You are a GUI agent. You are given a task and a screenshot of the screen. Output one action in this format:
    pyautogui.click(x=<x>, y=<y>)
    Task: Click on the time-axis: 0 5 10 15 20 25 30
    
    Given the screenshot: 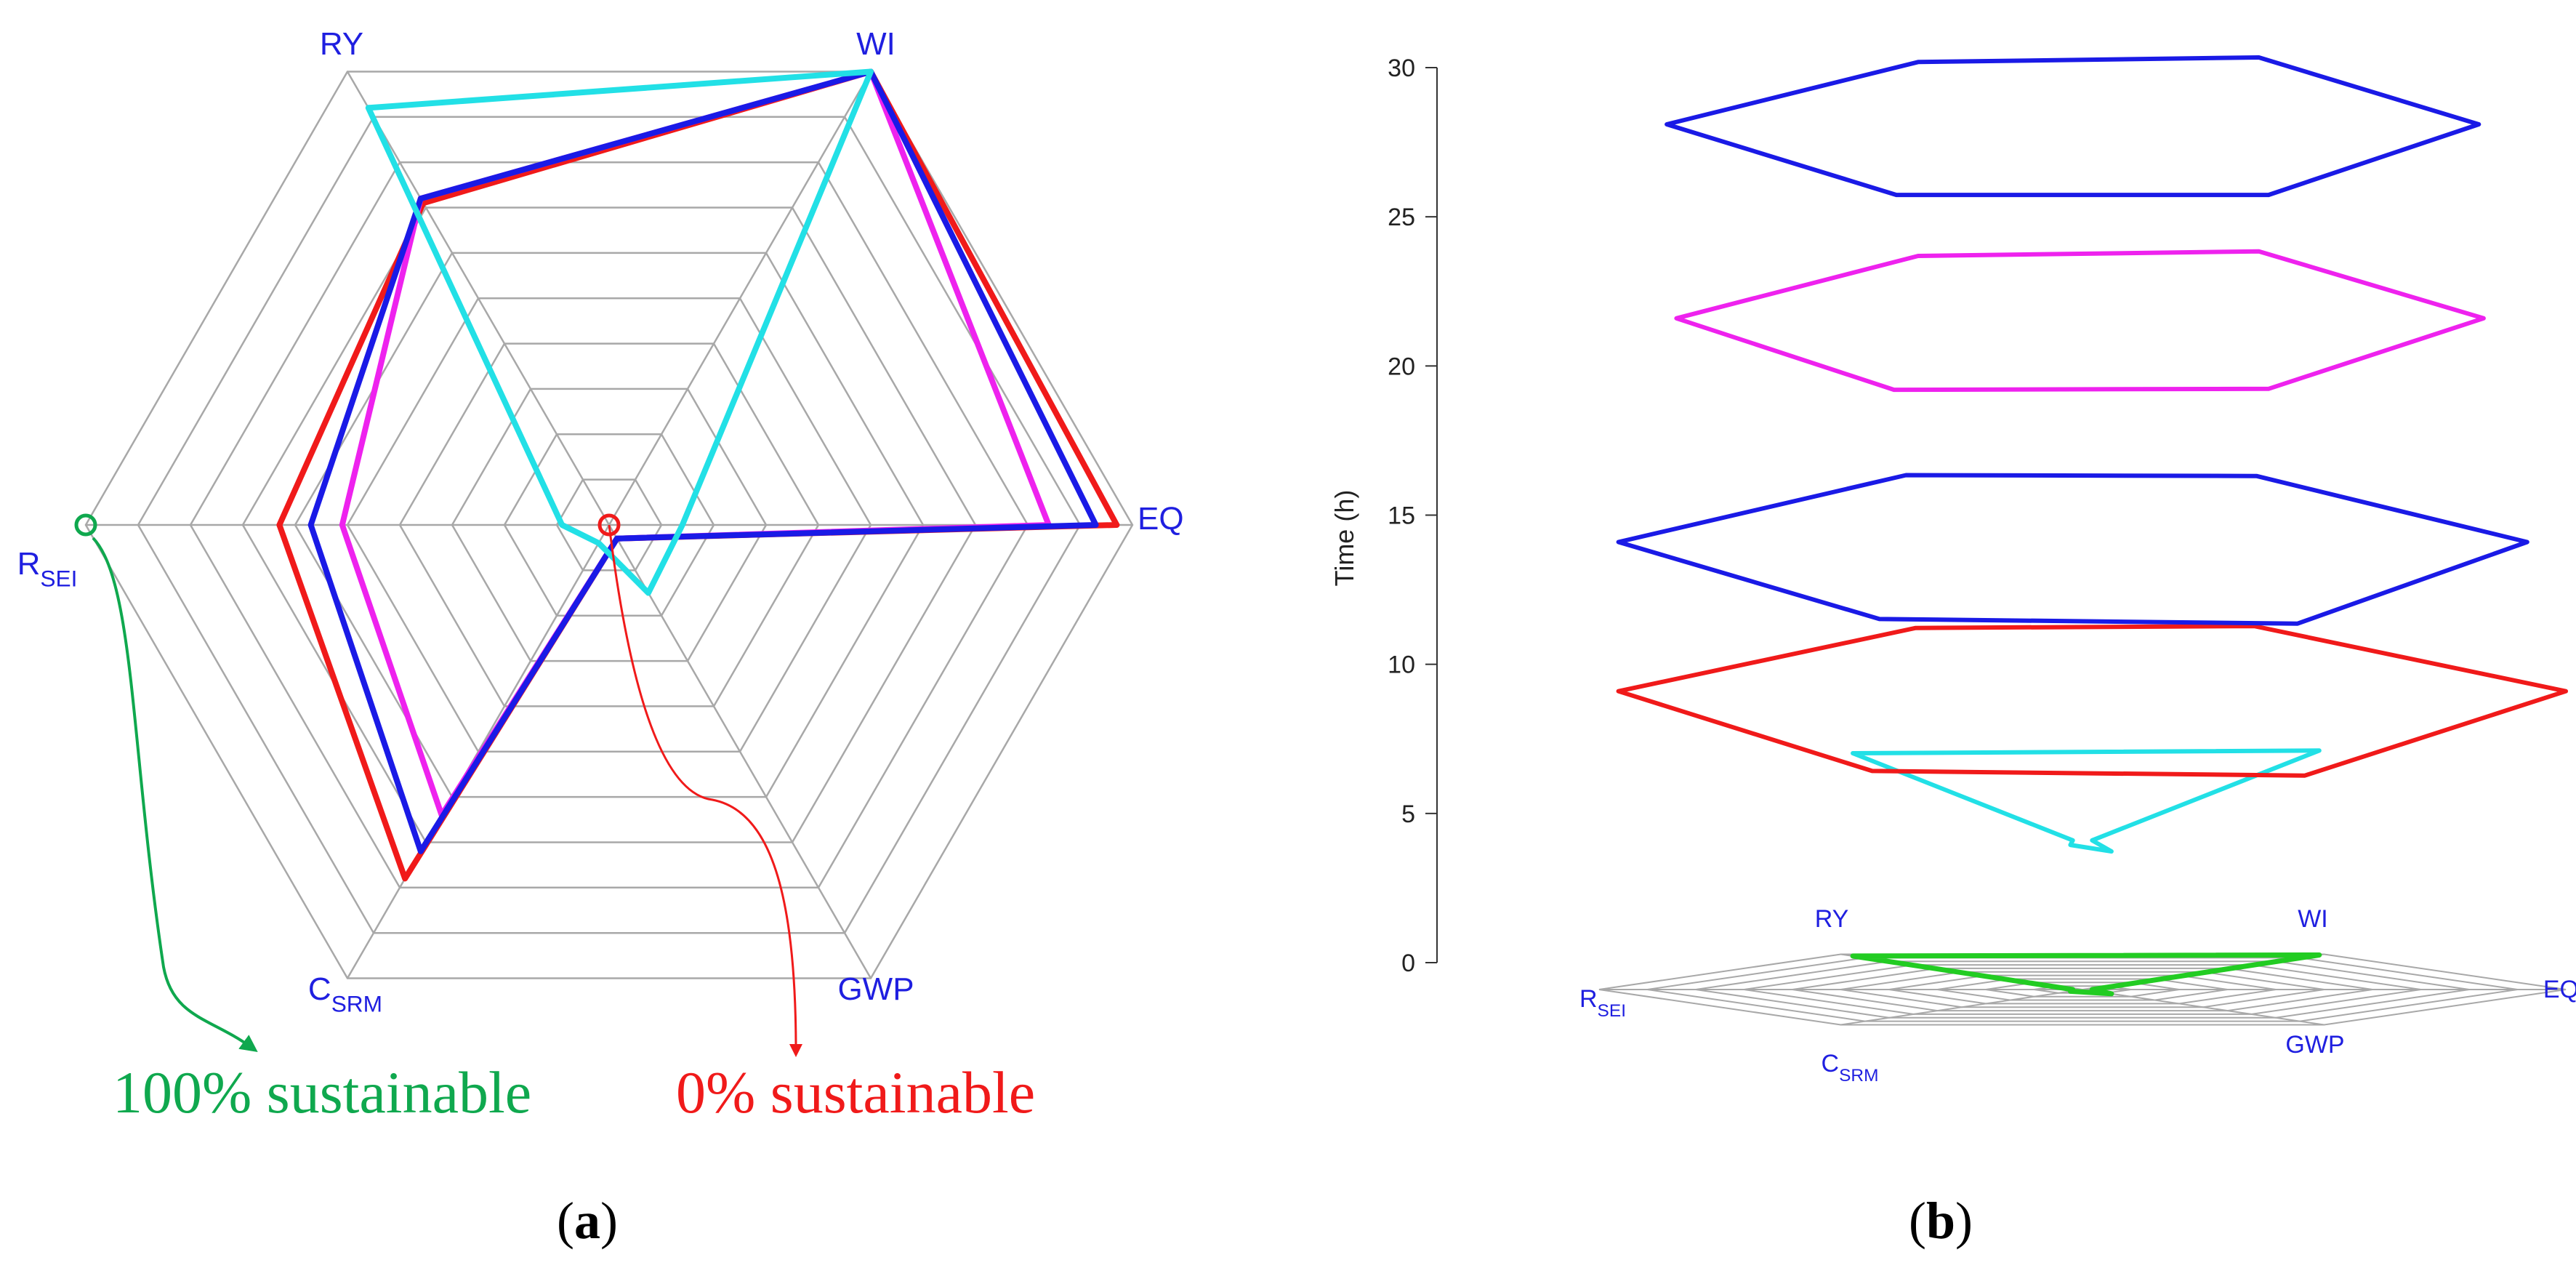 What is the action you would take?
    pyautogui.click(x=1413, y=516)
    